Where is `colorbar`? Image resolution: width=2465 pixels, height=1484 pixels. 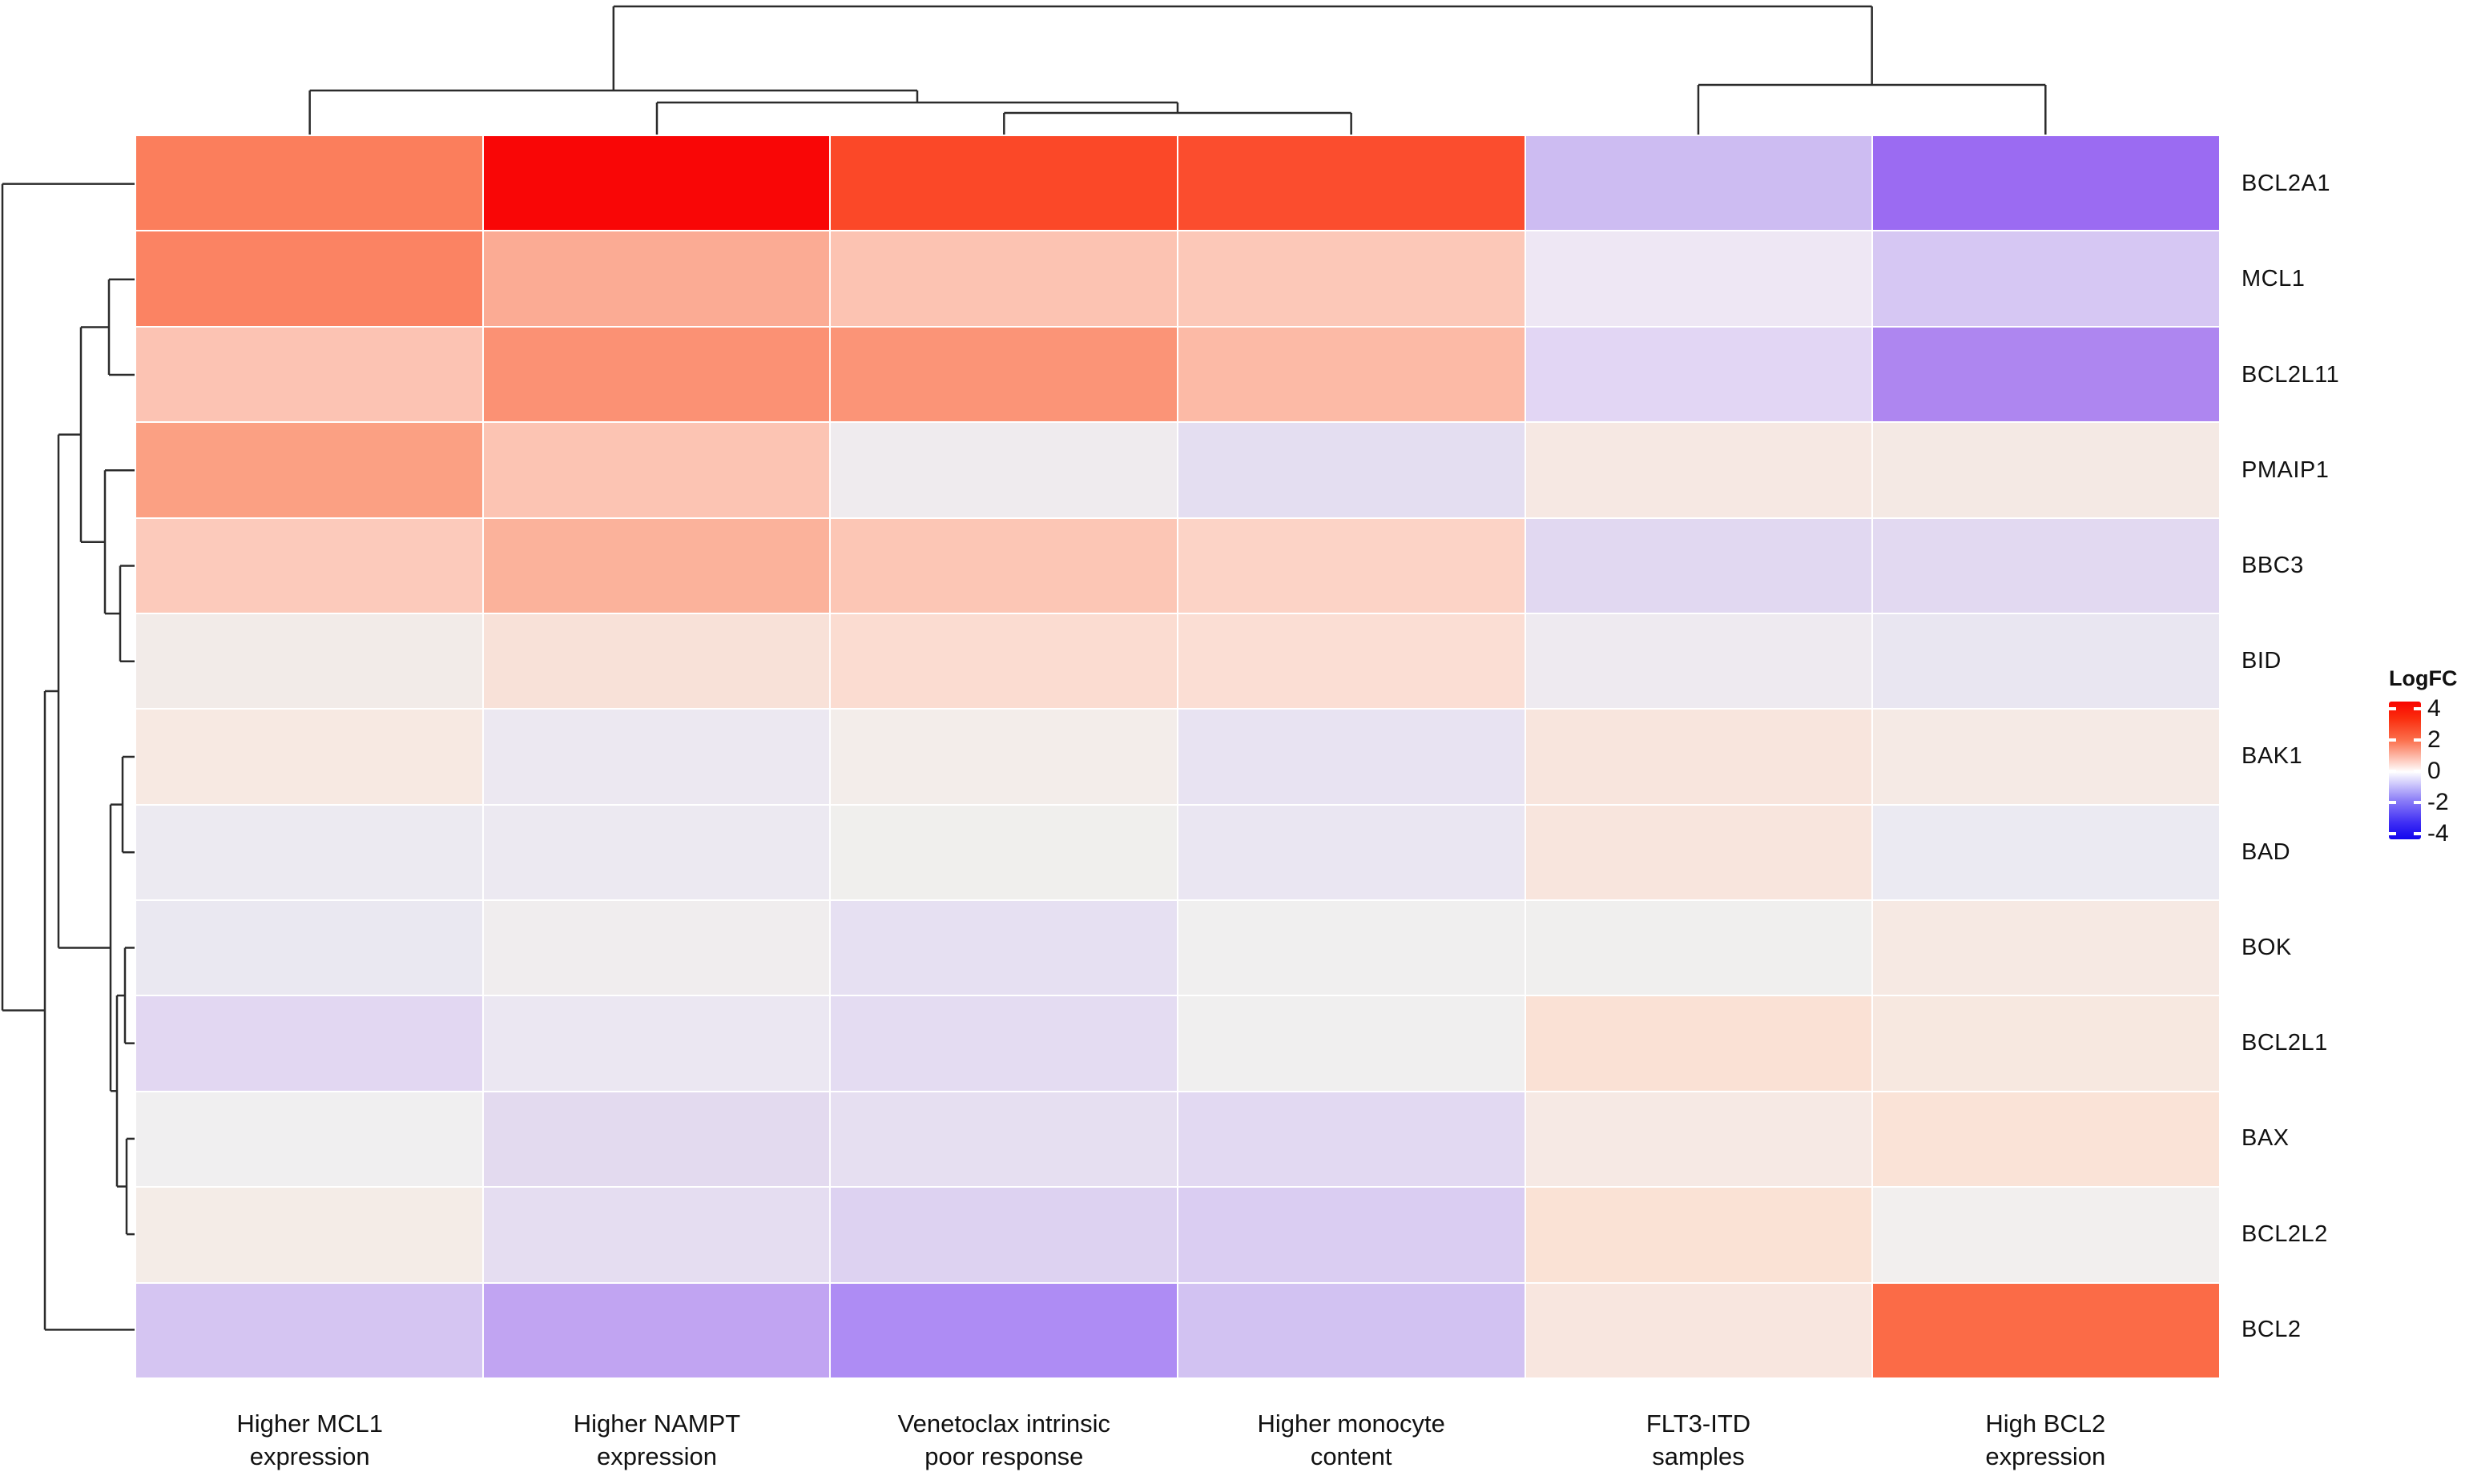 colorbar is located at coordinates (2405, 770).